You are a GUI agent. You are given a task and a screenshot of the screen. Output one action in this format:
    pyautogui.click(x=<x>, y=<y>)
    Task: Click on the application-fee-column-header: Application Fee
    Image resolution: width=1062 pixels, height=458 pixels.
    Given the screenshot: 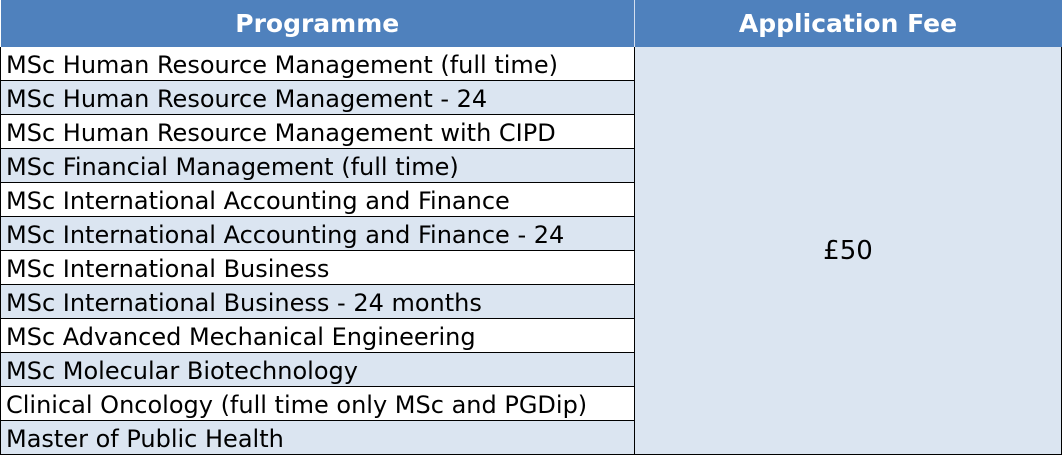 What is the action you would take?
    pyautogui.click(x=848, y=23)
    